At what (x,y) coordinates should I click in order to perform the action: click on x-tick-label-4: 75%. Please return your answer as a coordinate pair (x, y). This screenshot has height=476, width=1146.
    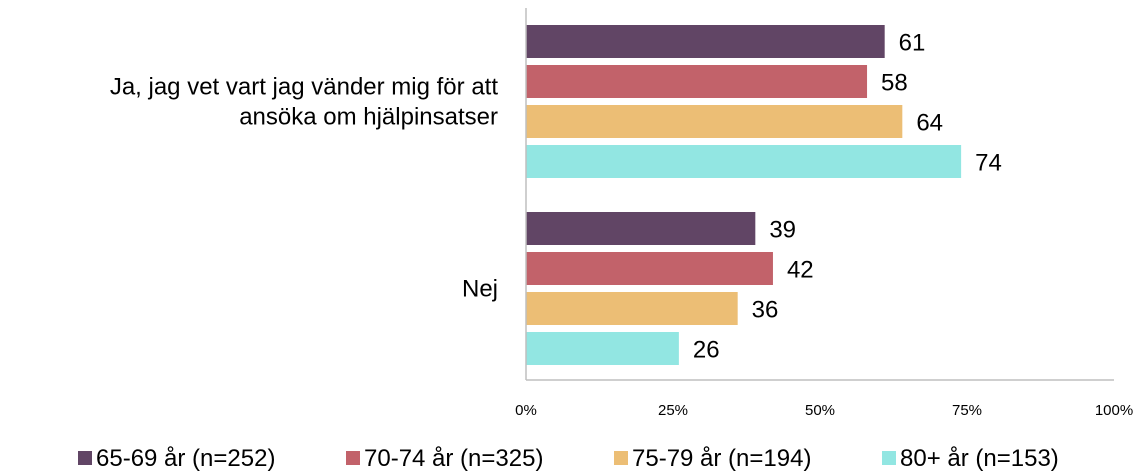
    Looking at the image, I should click on (967, 410).